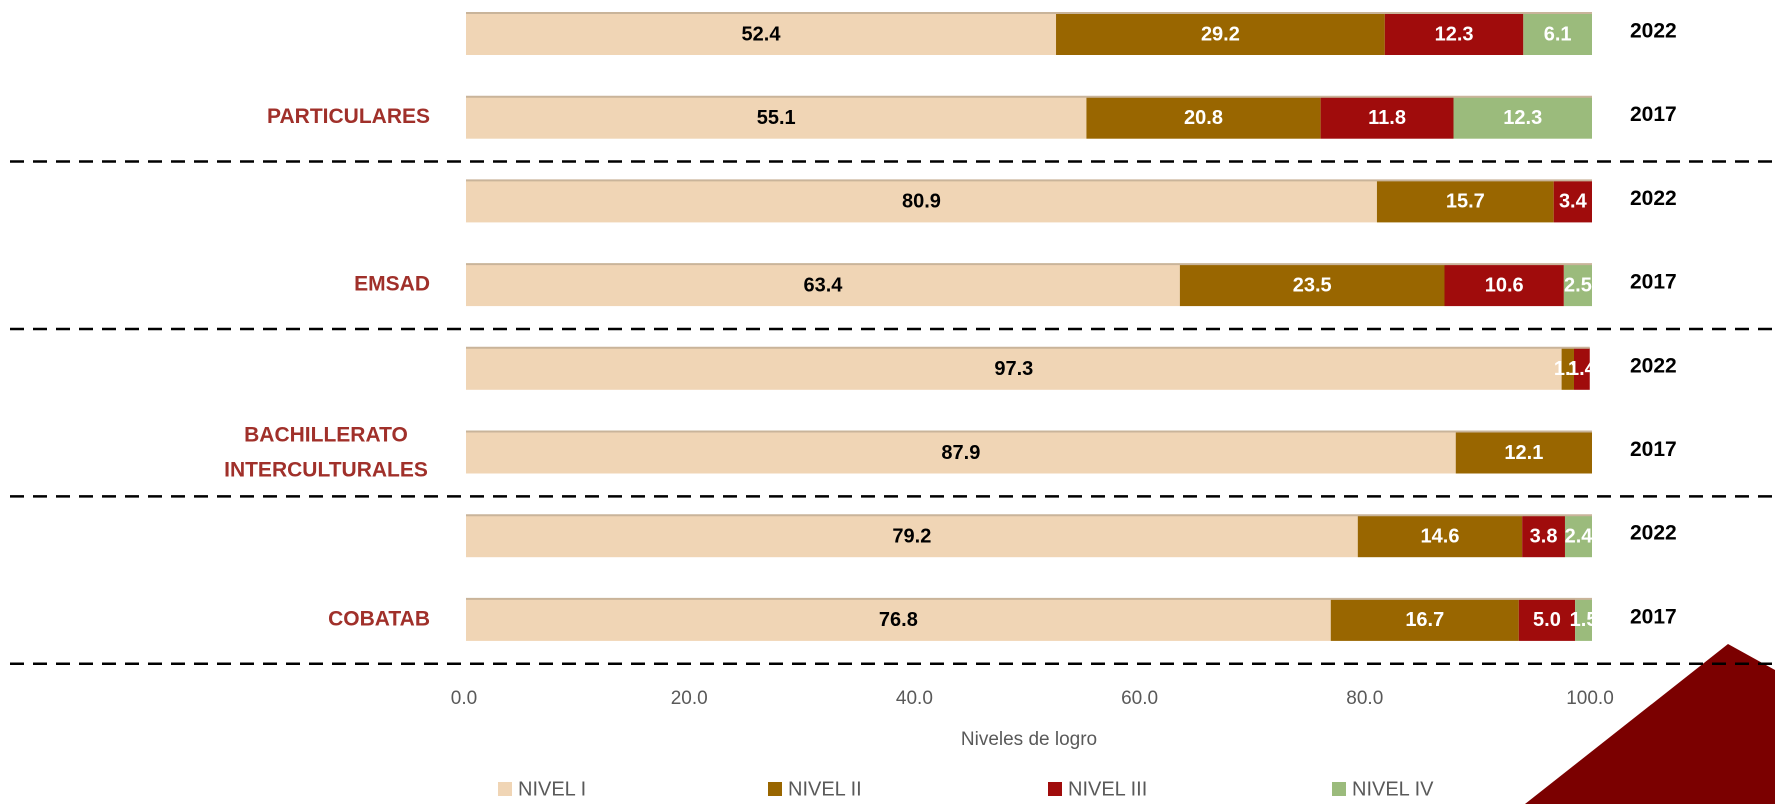 Image resolution: width=1775 pixels, height=804 pixels. I want to click on value-label: 16.7, so click(1424, 620).